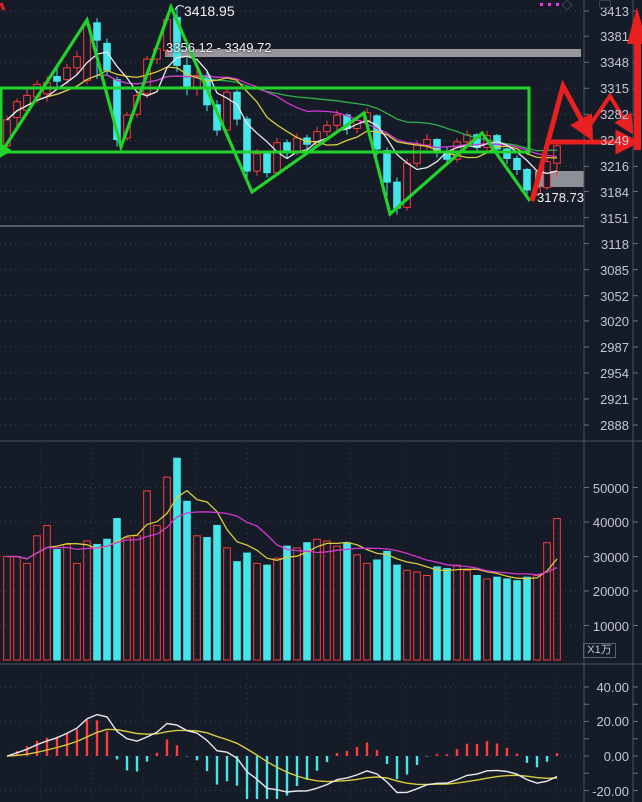 This screenshot has height=802, width=642. What do you see at coordinates (614, 167) in the screenshot?
I see `price-axis-label: 3216` at bounding box center [614, 167].